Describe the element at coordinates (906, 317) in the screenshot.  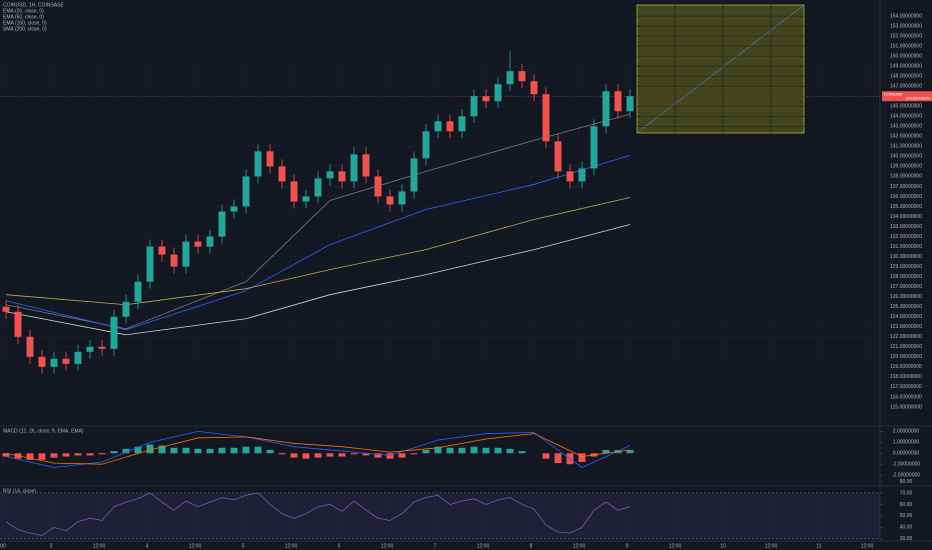
I see `y-tick-label: 124.00000000` at that location.